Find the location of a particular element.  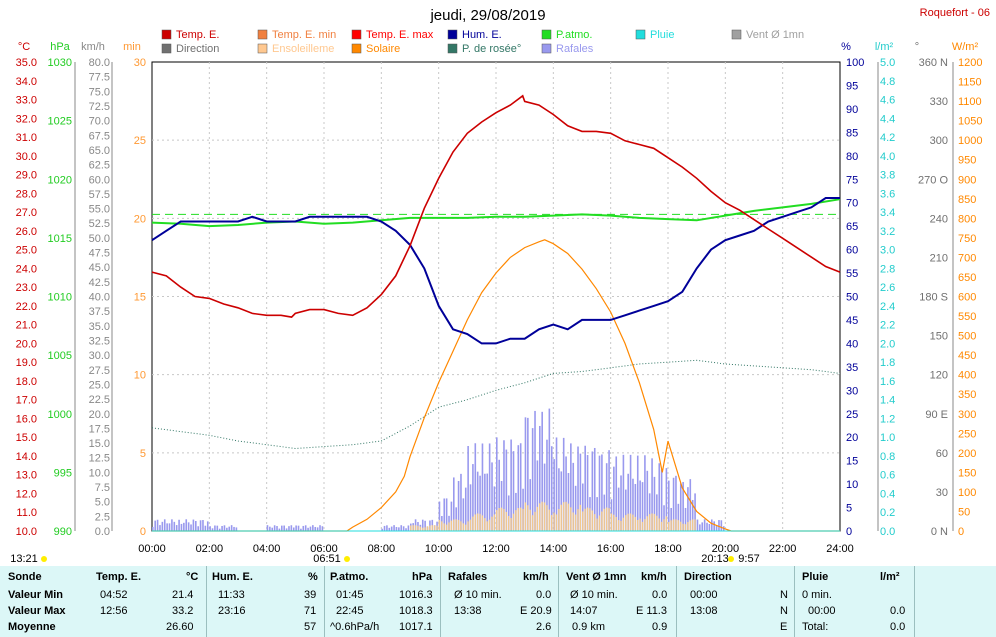

row-avg-press-val: 1017.1 is located at coordinates (416, 627).